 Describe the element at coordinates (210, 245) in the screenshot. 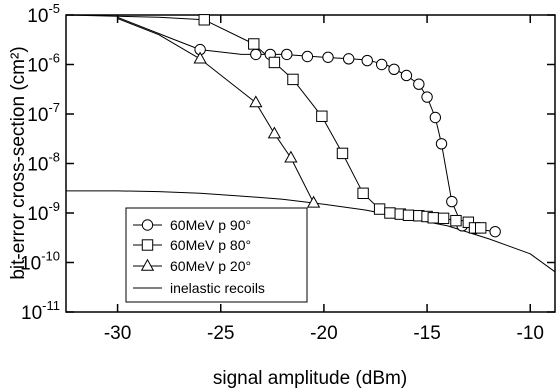

I see `legend-label-1: 60MeV p 80°` at that location.